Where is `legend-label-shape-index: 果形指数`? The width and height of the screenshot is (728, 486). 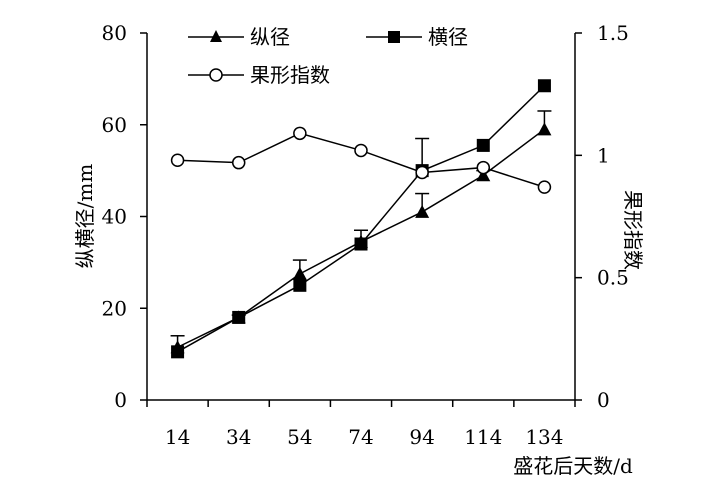
legend-label-shape-index: 果形指数 is located at coordinates (290, 75).